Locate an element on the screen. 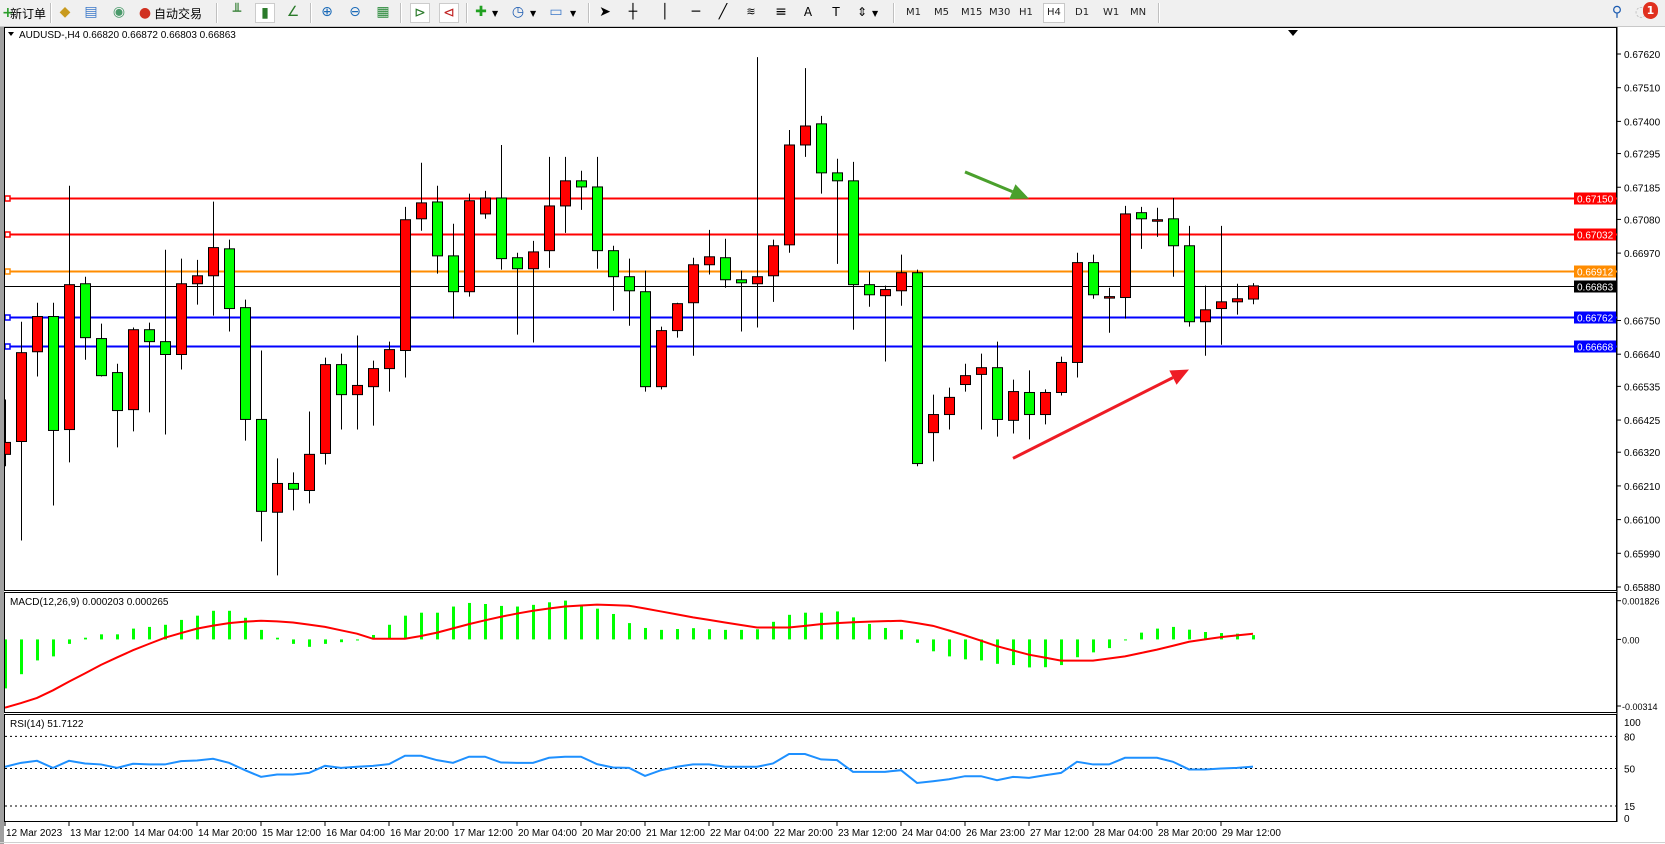 The height and width of the screenshot is (844, 1665). timeframe-d1: D1 is located at coordinates (1082, 12).